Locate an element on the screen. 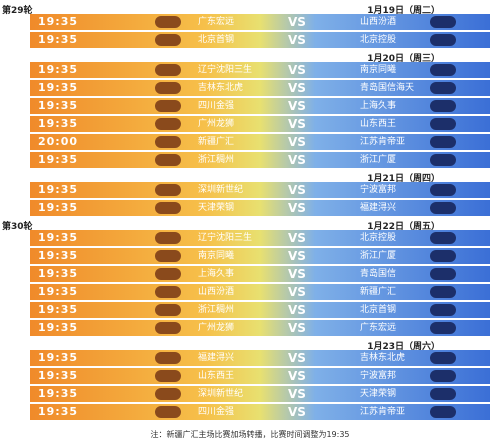  away-team: 南京同曦 is located at coordinates (378, 70).